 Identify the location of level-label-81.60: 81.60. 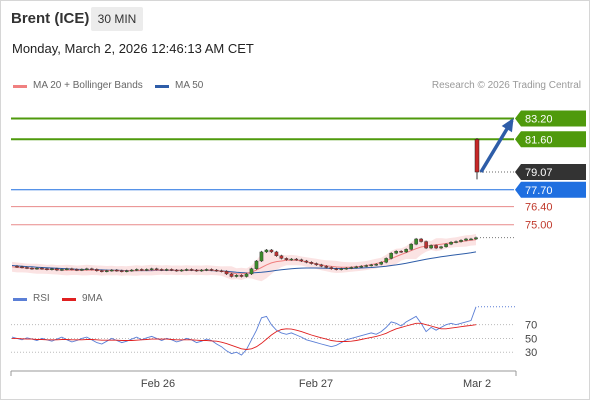
(539, 140).